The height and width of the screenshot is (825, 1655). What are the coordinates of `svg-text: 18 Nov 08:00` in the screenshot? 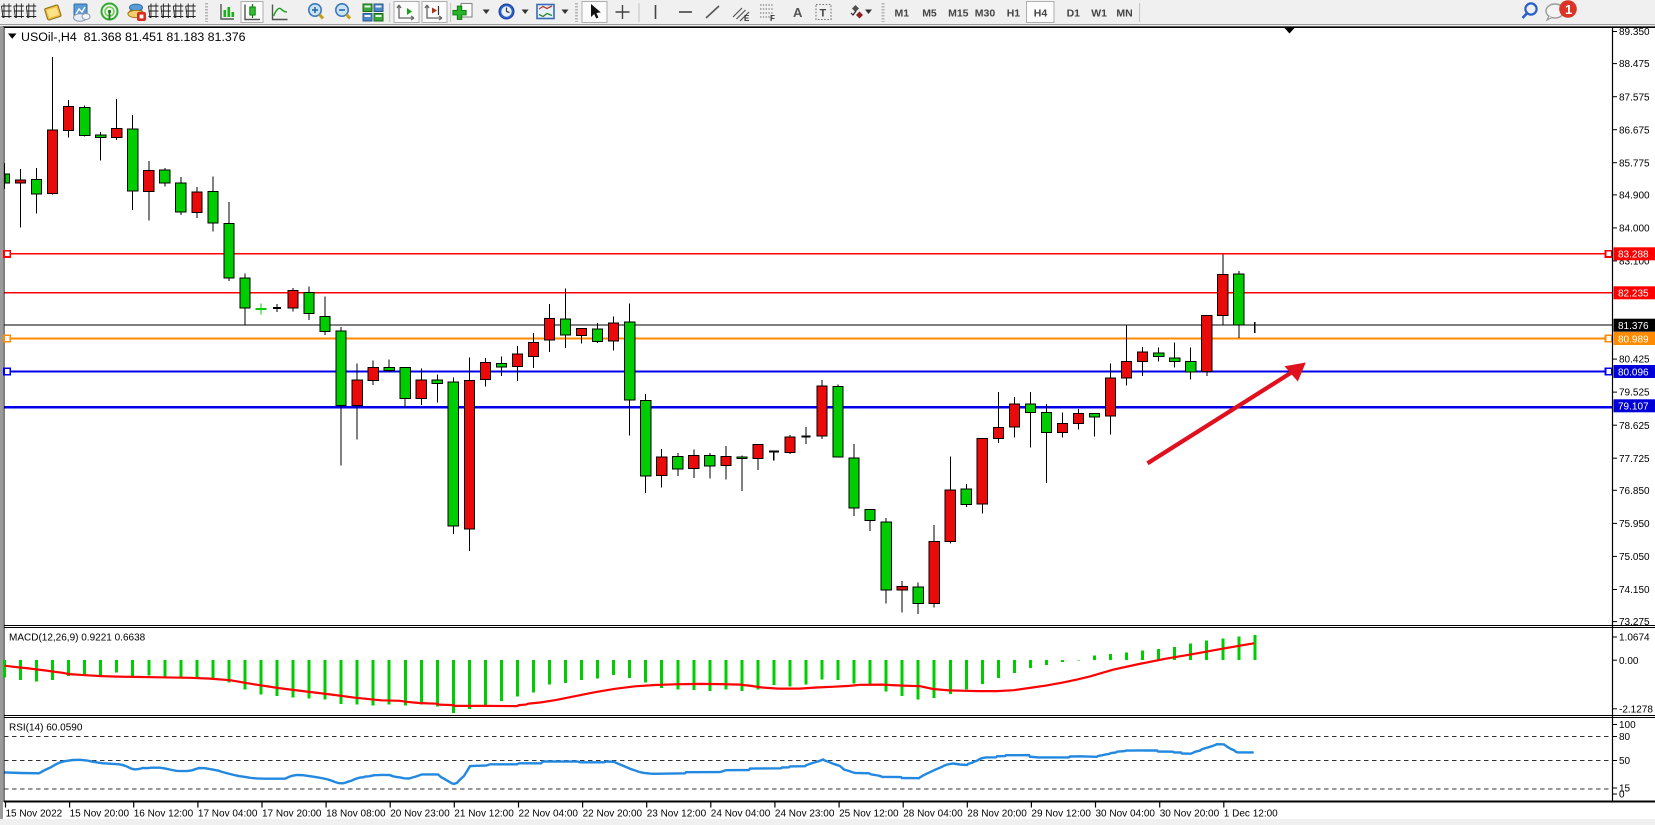 It's located at (356, 814).